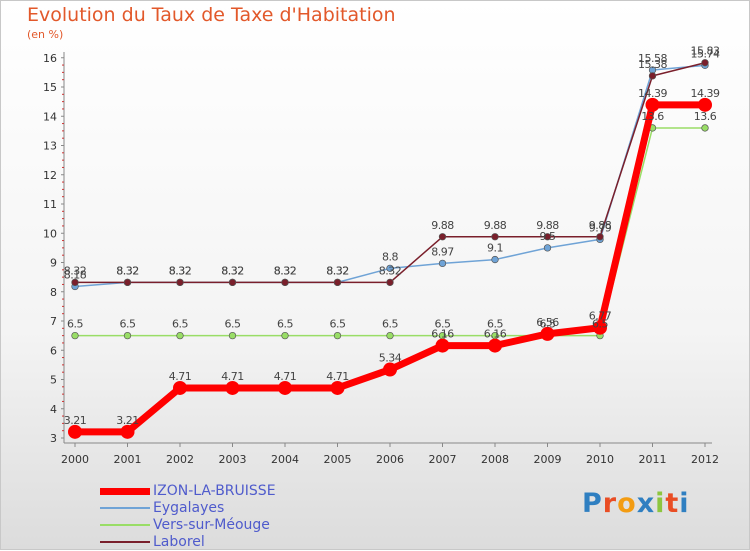 This screenshot has width=750, height=551. What do you see at coordinates (705, 51) in the screenshot?
I see `data-label: 15.83` at bounding box center [705, 51].